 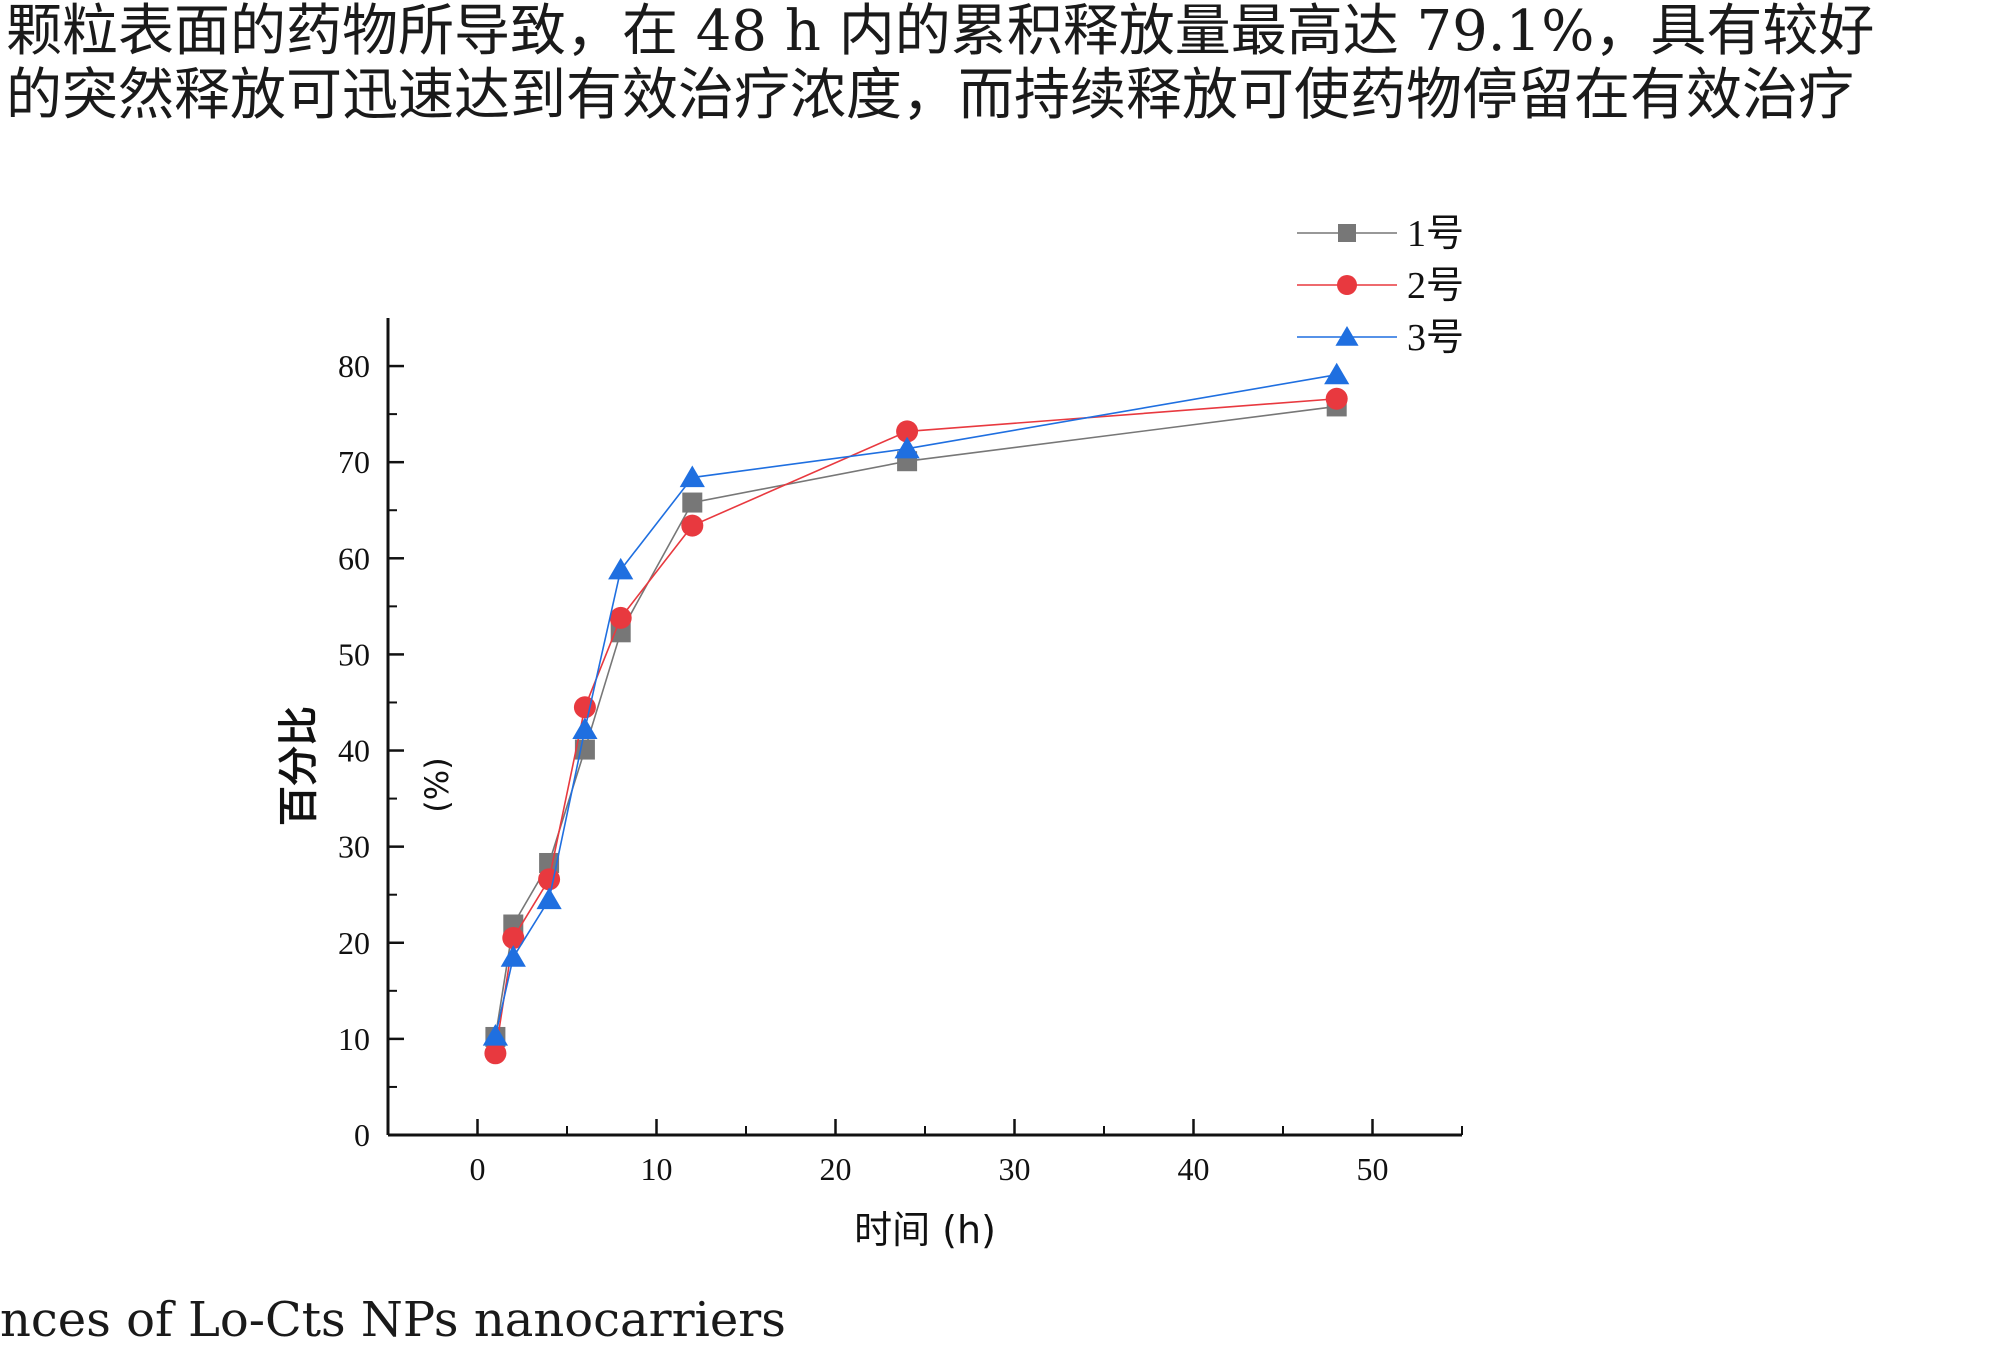 What do you see at coordinates (354, 558) in the screenshot?
I see `y-tick-label: 60` at bounding box center [354, 558].